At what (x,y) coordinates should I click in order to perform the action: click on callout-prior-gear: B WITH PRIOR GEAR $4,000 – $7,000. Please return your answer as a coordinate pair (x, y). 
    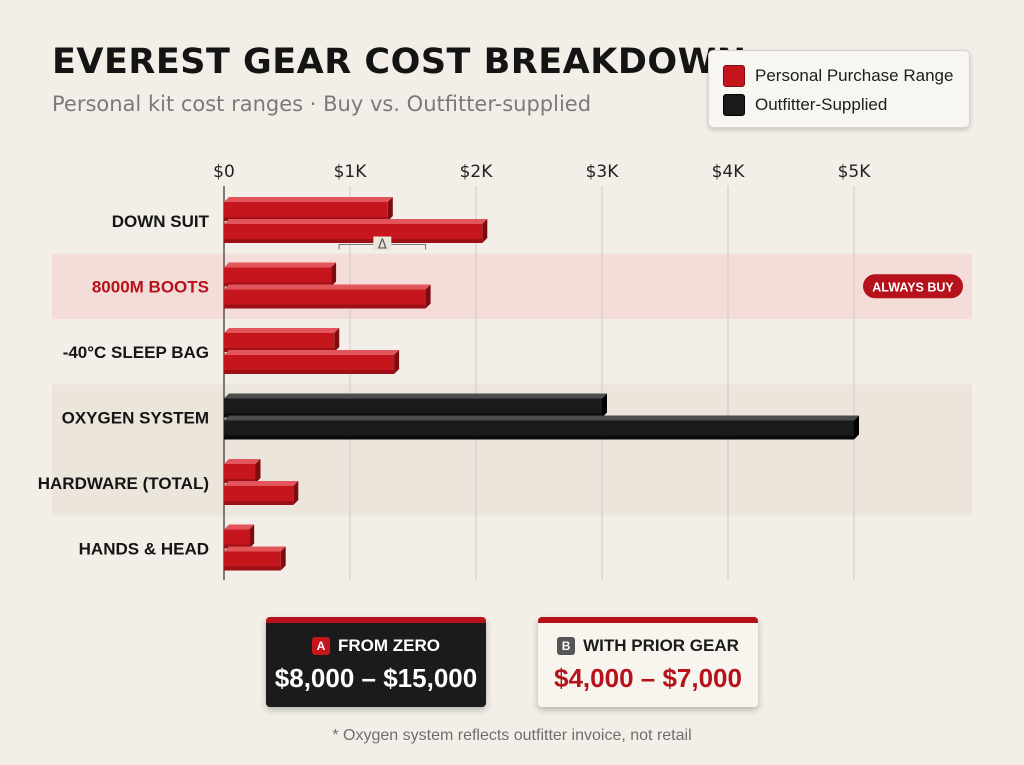
    Looking at the image, I should click on (648, 662).